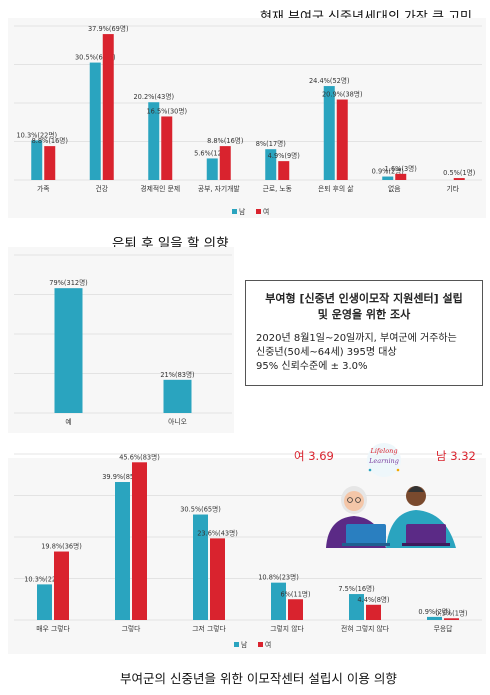 The width and height of the screenshot is (490, 695). I want to click on data-label: 20.9%(38명), so click(342, 94).